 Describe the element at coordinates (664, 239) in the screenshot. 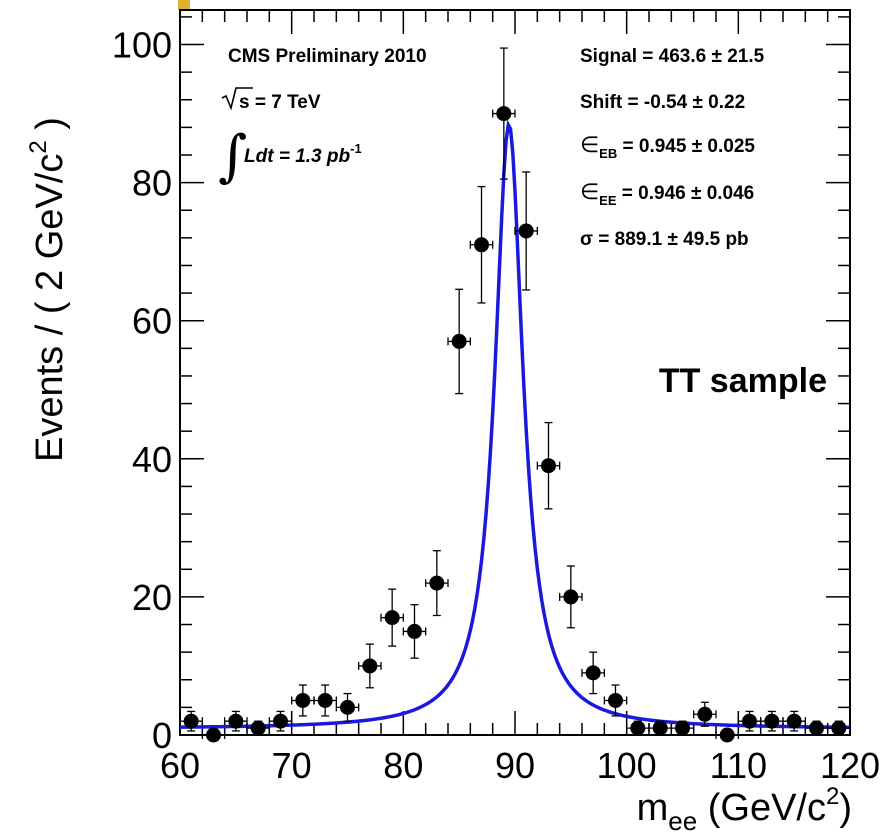

I see `sigma-label: σ = 889.1 ± 49.5 pb` at that location.